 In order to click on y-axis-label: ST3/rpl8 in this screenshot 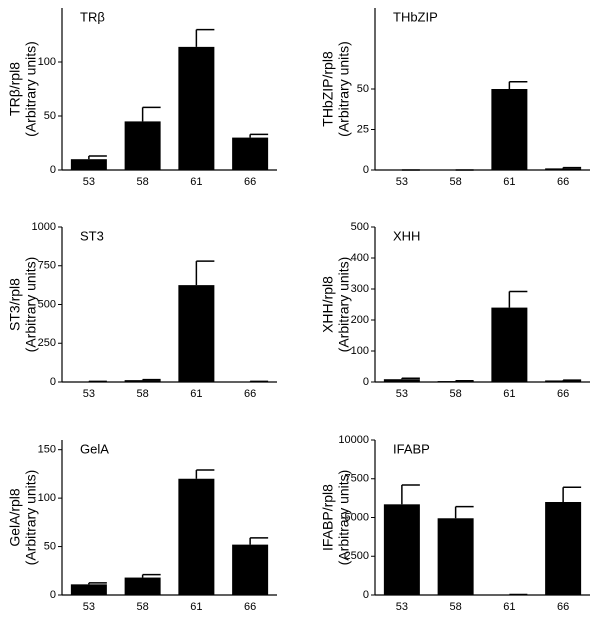, I will do `click(15, 304)`.